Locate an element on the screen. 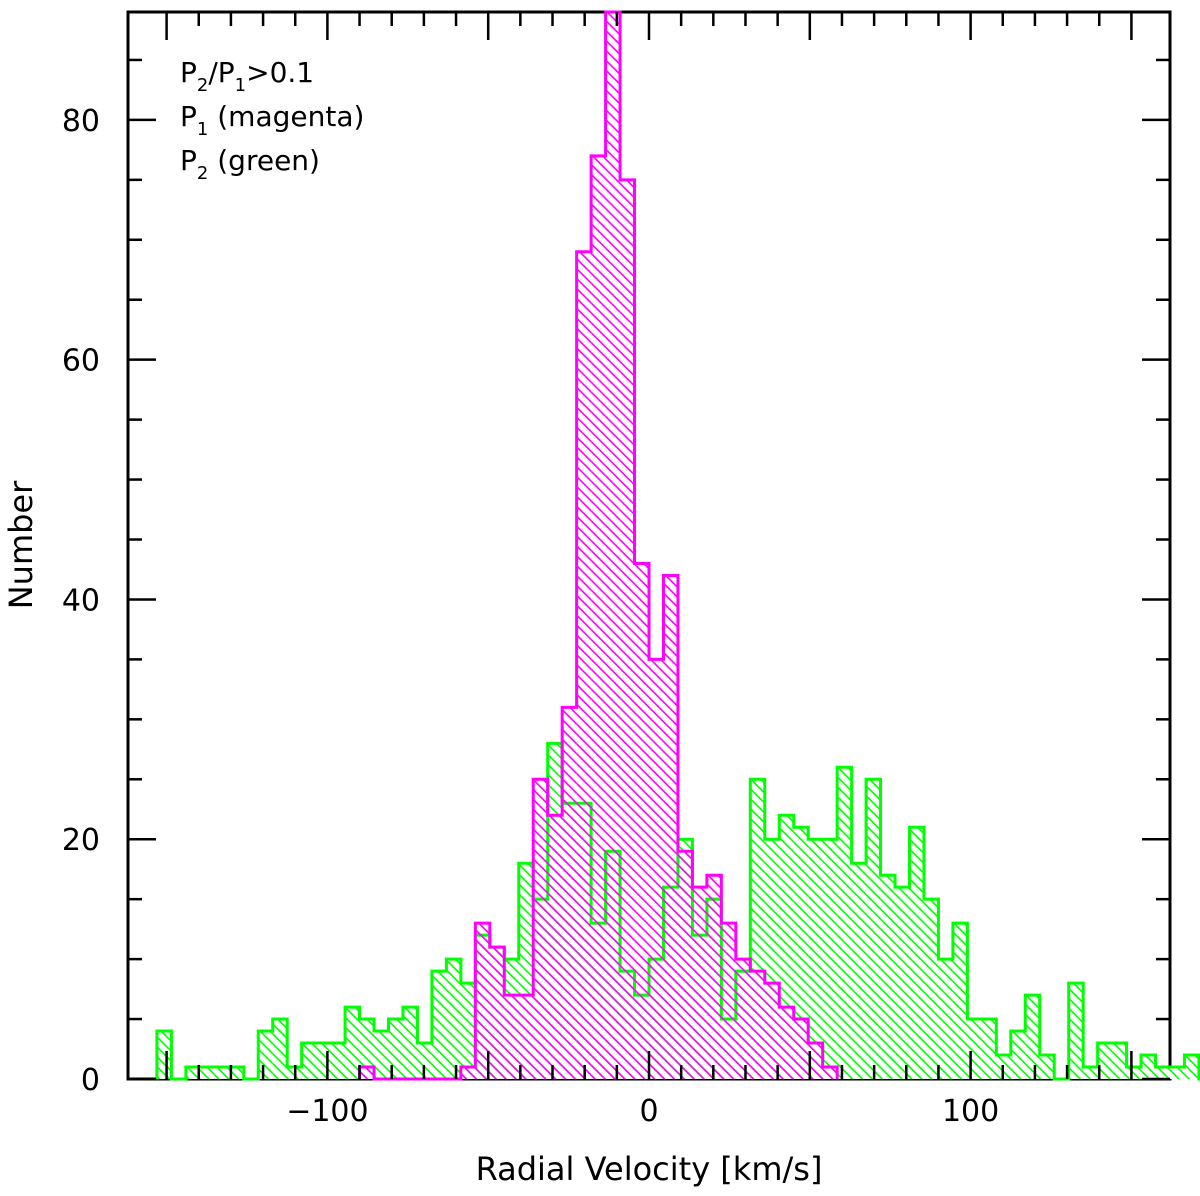  y-axis-title: Number is located at coordinates (21, 544).